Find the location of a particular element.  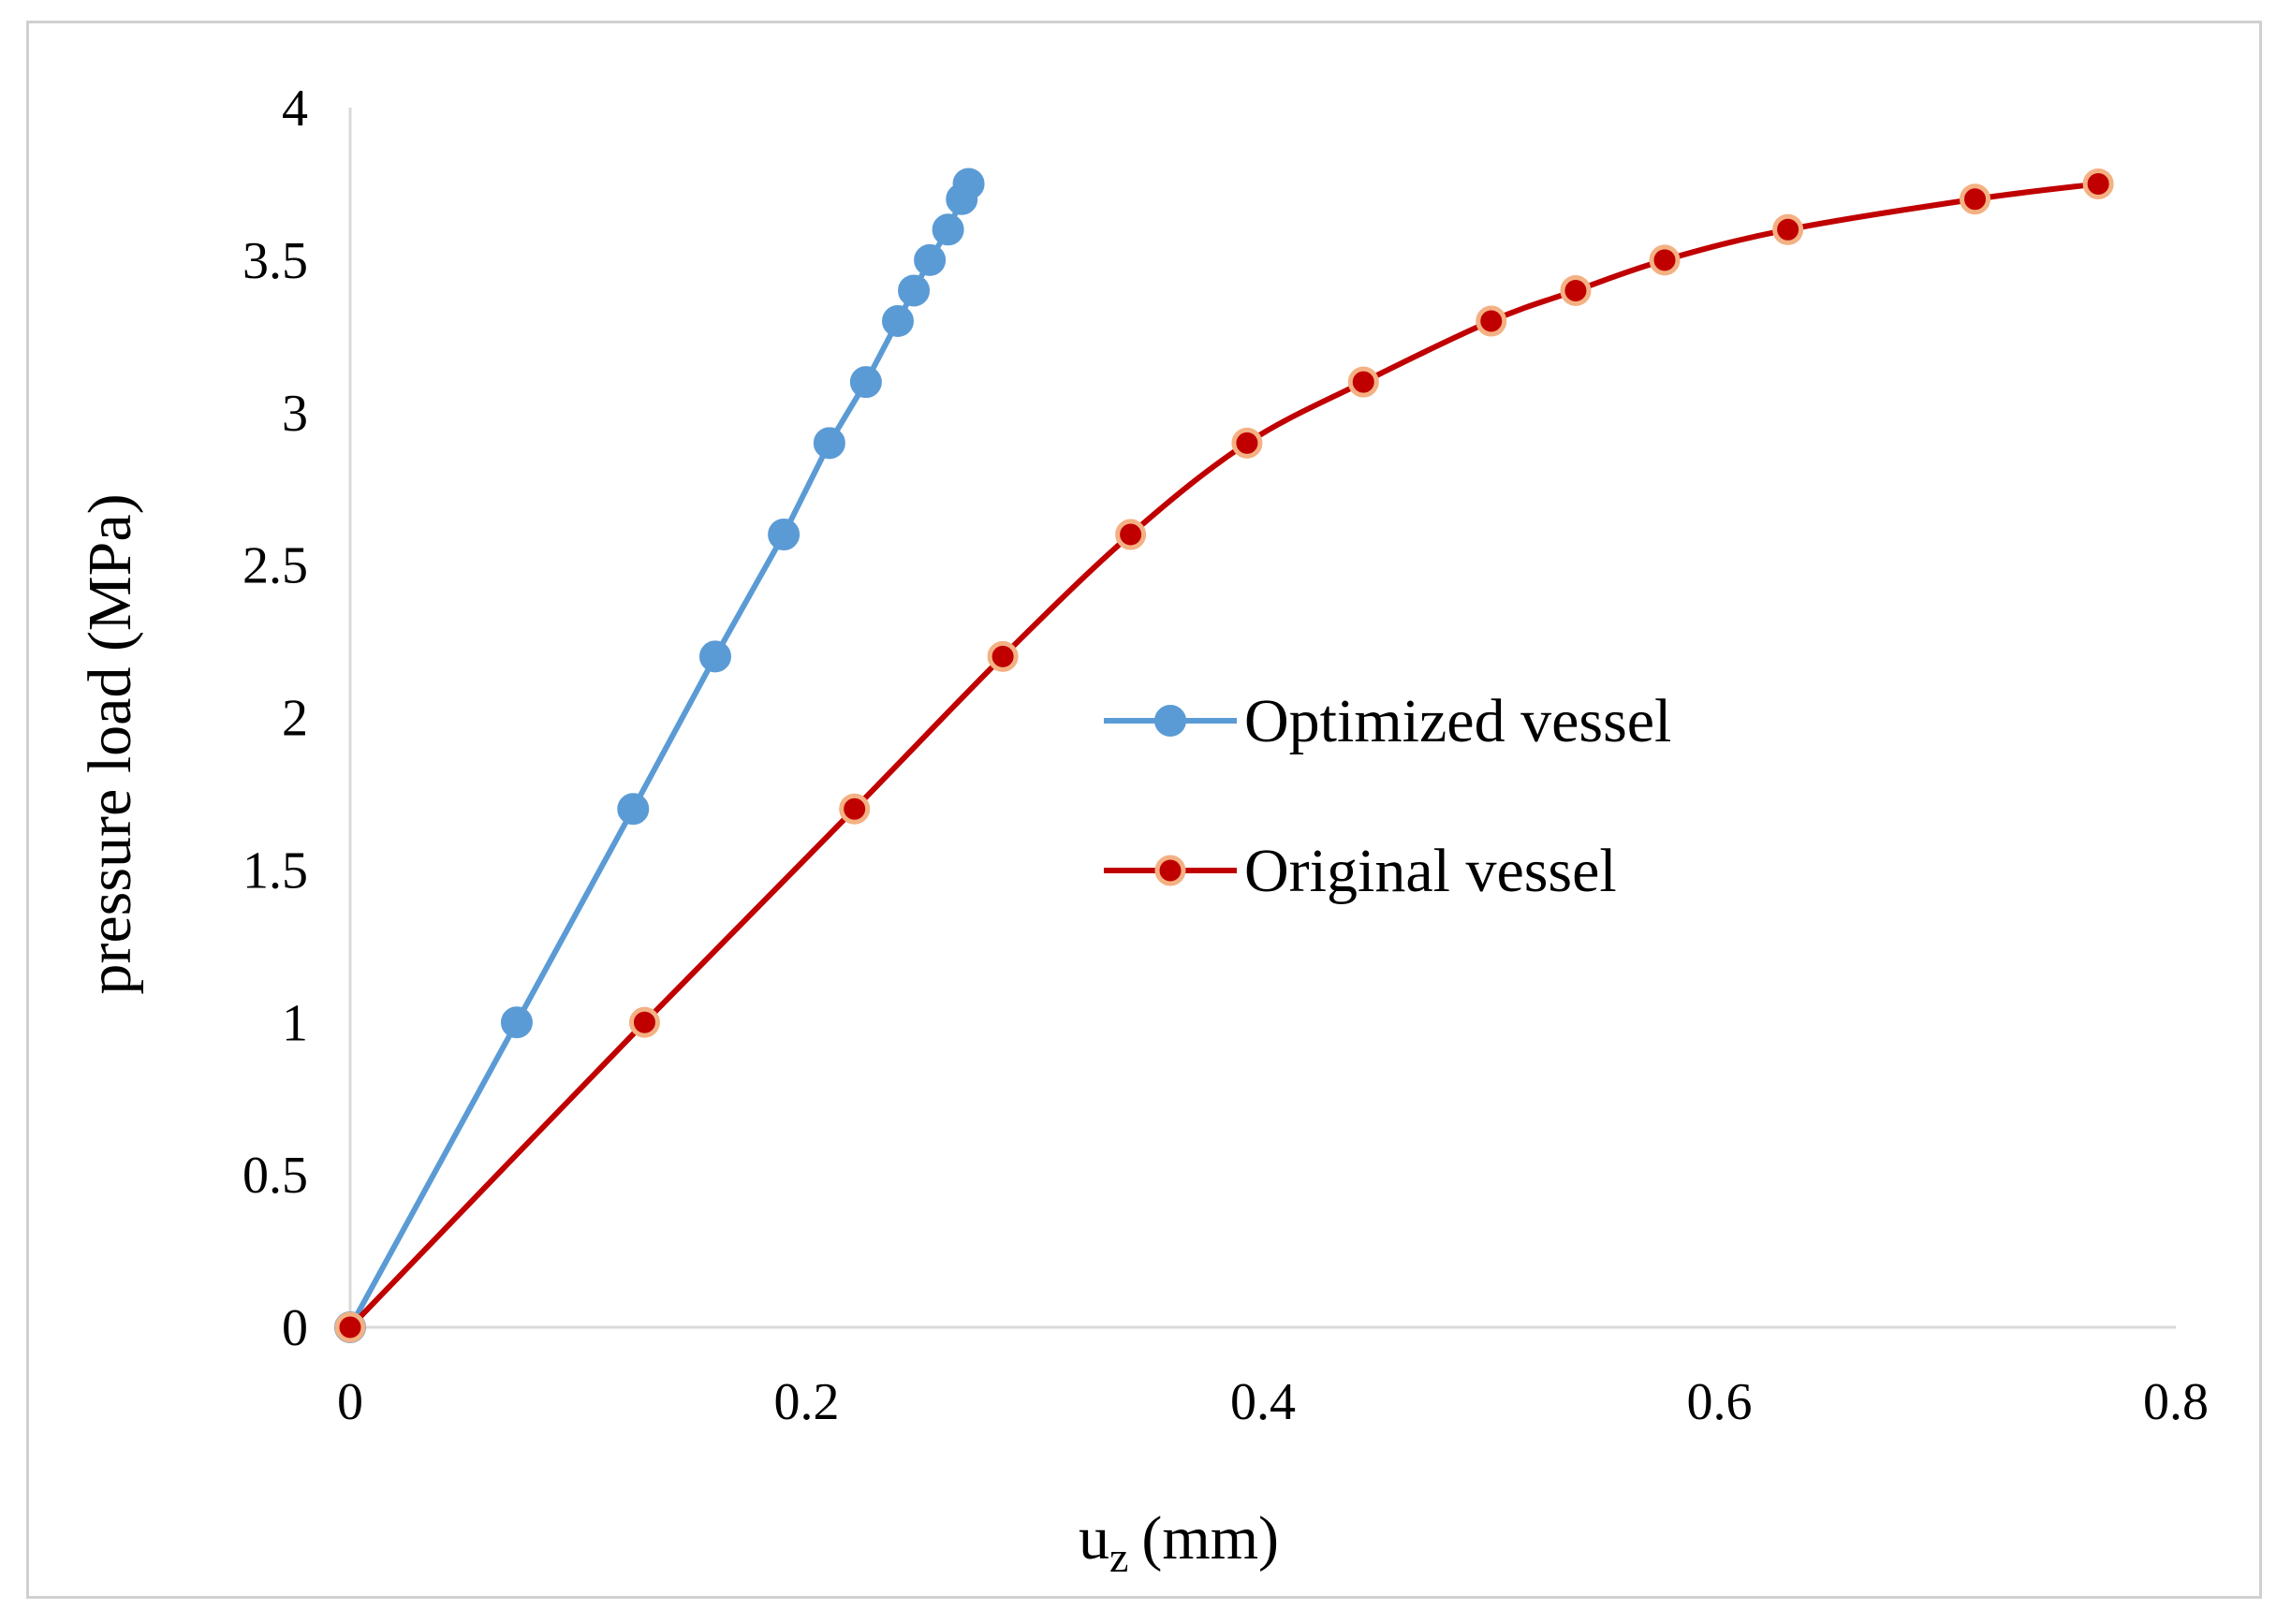

legend-item-original-vessel: Original vessel is located at coordinates (1360, 871).